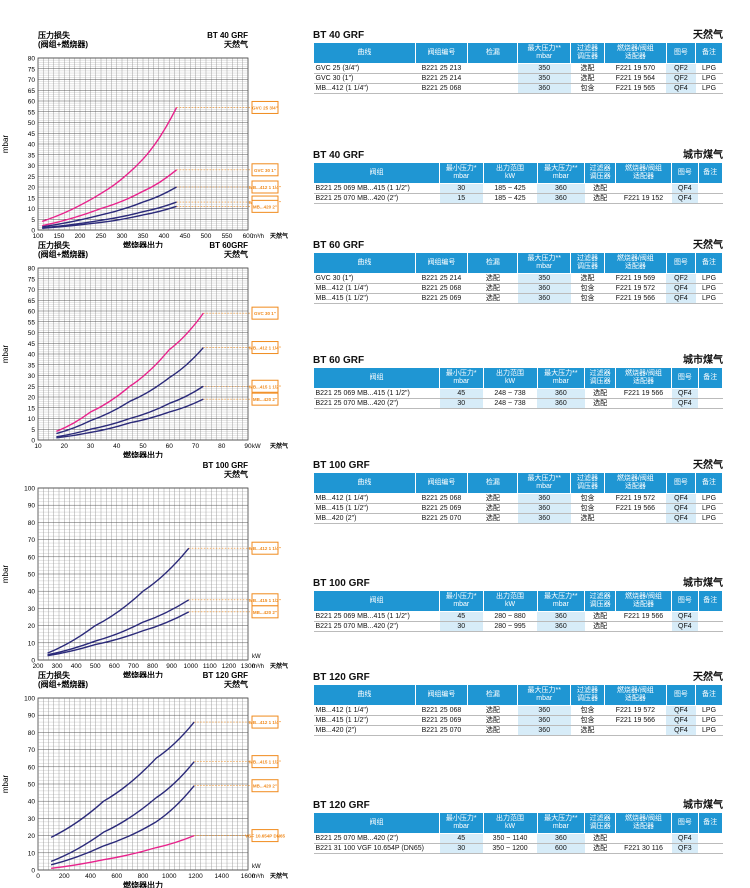 The width and height of the screenshot is (750, 888). I want to click on table-cell: 350 ~ 1140, so click(510, 838).